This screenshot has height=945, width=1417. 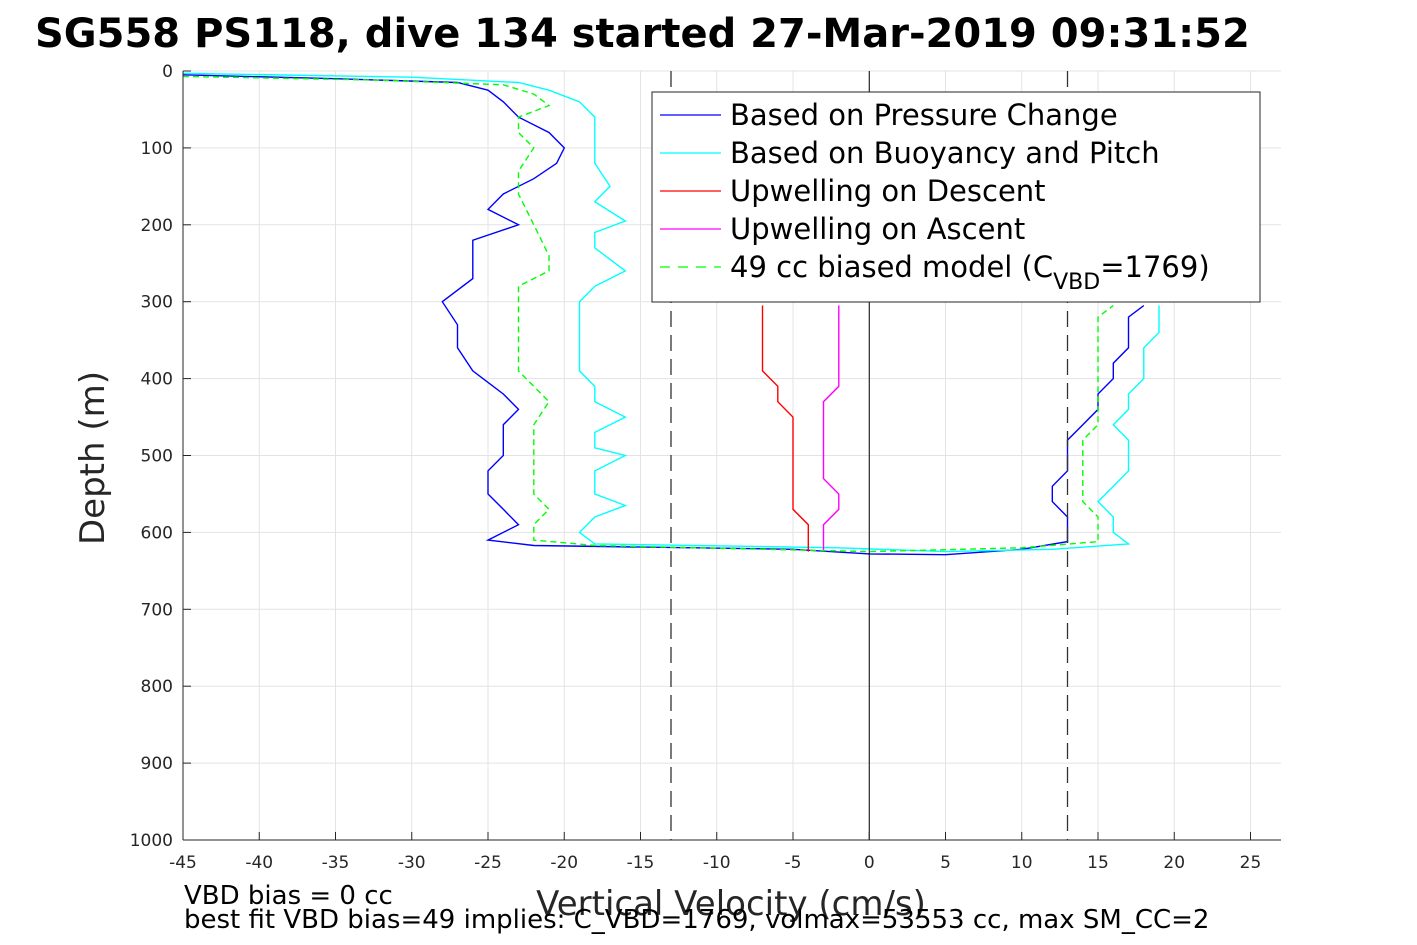 I want to click on x-tick-label: -40, so click(x=259, y=863).